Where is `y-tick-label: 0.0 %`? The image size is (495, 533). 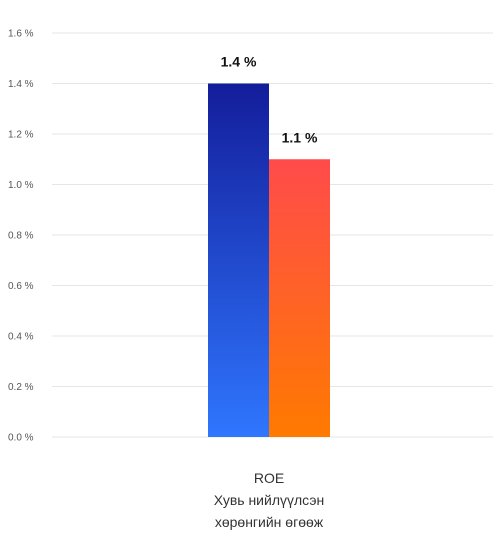 y-tick-label: 0.0 % is located at coordinates (21, 438).